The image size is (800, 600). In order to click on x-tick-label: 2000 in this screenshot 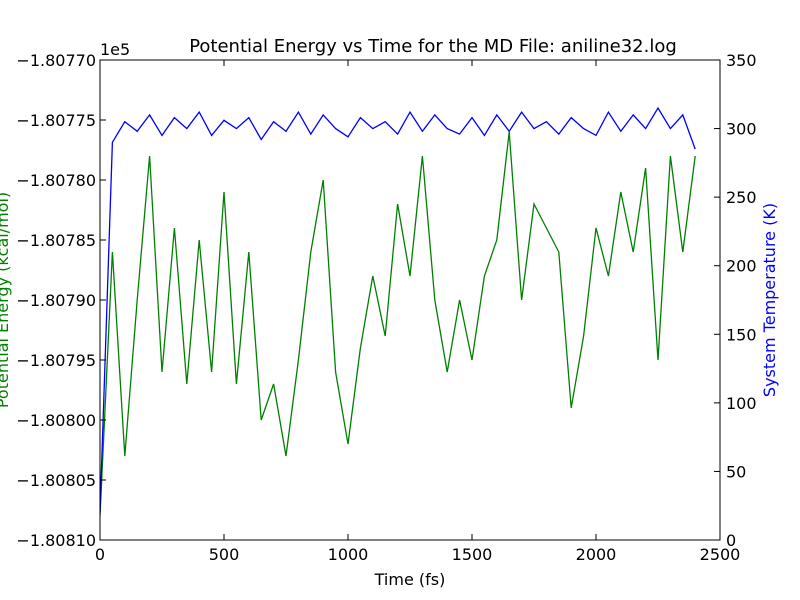, I will do `click(596, 554)`.